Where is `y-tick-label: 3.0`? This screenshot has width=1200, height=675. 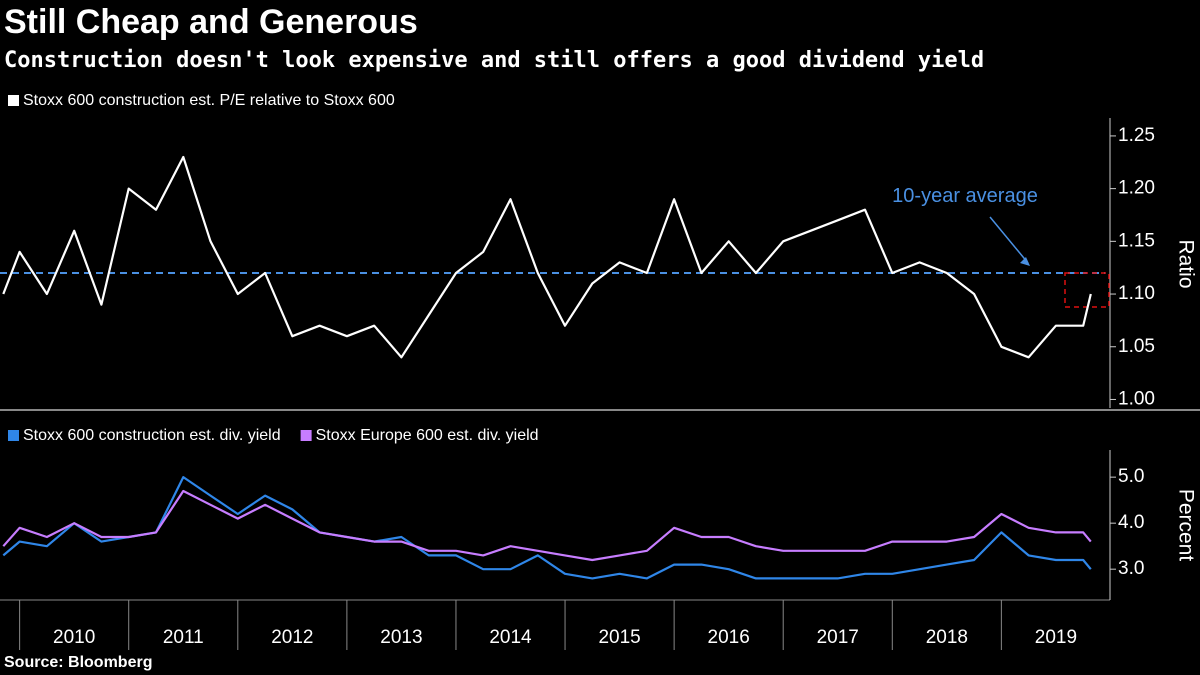
y-tick-label: 3.0 is located at coordinates (1131, 568).